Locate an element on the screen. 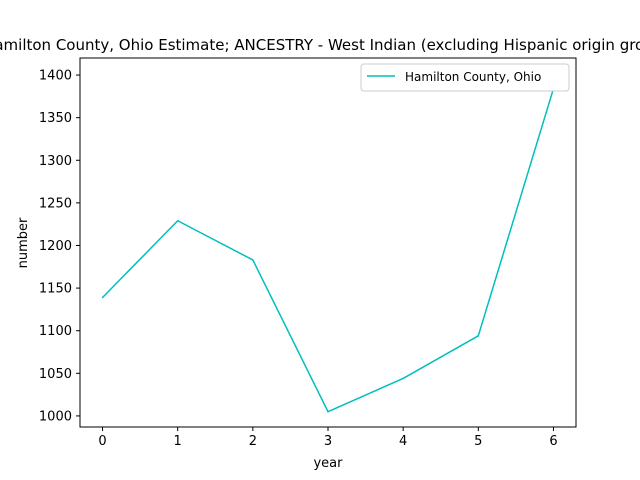 The height and width of the screenshot is (480, 640). x-tick-label: 0 is located at coordinates (102, 441).